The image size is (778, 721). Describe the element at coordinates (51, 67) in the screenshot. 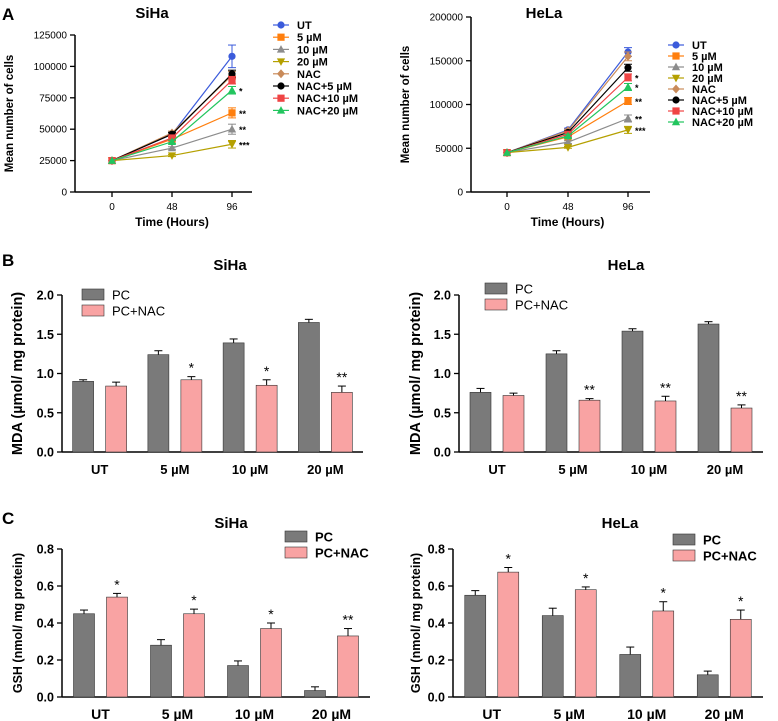

I see `y-tick-label: 100000` at that location.